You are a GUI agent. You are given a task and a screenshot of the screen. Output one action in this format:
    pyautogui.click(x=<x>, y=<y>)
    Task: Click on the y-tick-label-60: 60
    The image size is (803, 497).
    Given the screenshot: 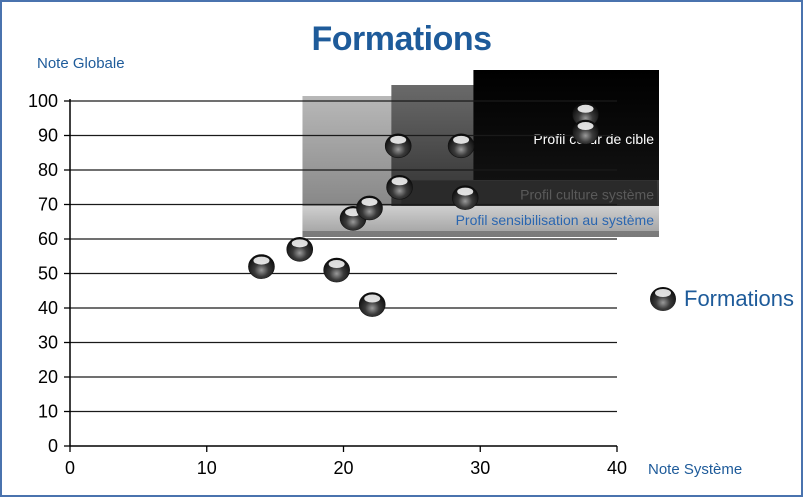 What is the action you would take?
    pyautogui.click(x=48, y=239)
    